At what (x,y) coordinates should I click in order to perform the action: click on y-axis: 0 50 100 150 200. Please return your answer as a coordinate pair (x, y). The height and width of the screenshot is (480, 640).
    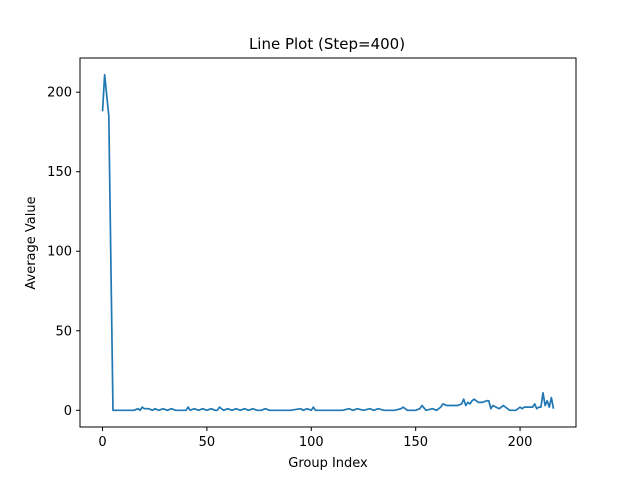
    Looking at the image, I should click on (63, 252).